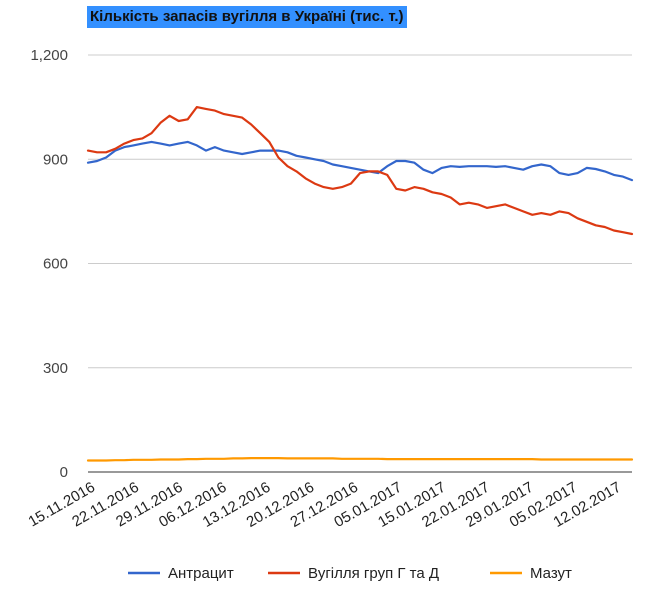 This screenshot has width=669, height=594. I want to click on legend-label: Вугілля груп Г та Д, so click(373, 573).